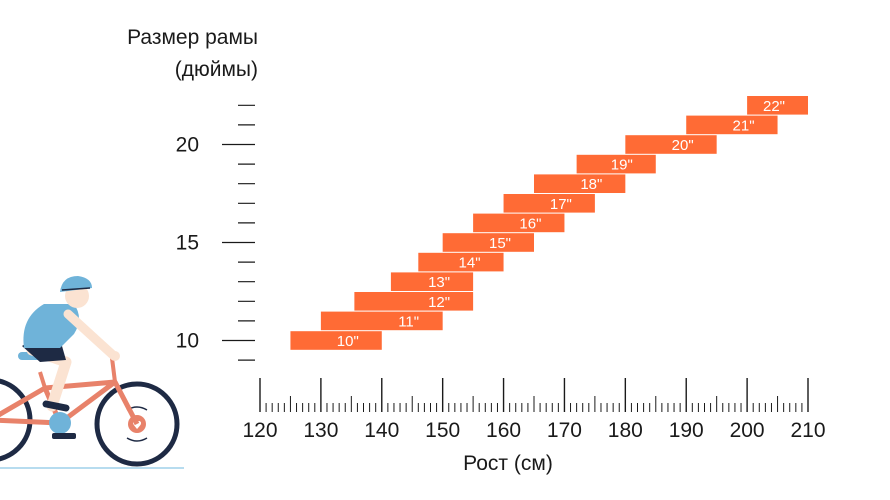  Describe the element at coordinates (187, 341) in the screenshot. I see `y-tick-label: 10` at that location.